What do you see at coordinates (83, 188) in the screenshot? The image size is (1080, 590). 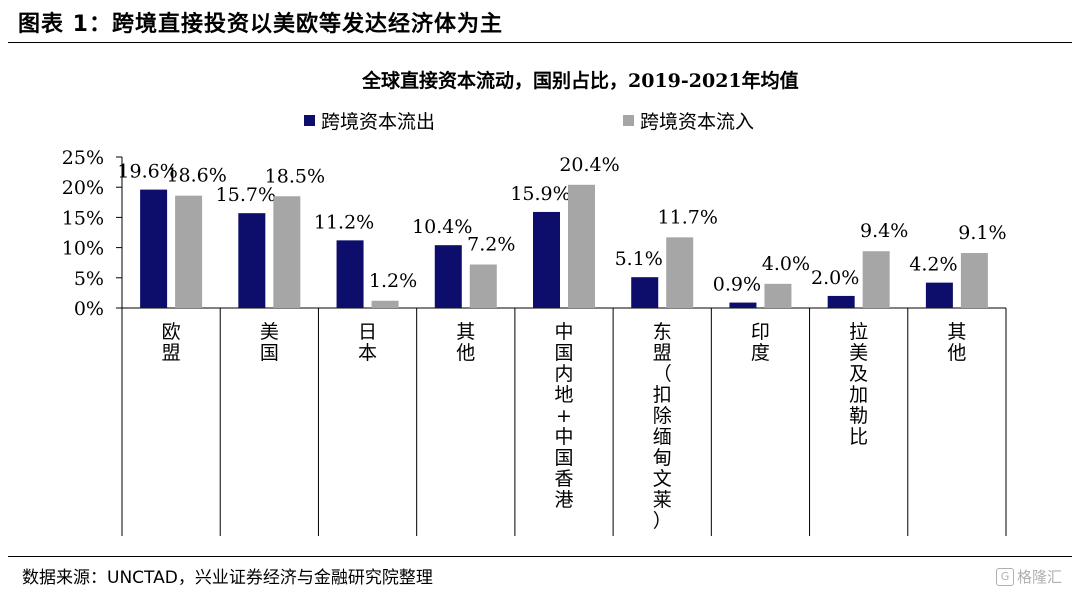 I see `y-tick-label: 20%` at bounding box center [83, 188].